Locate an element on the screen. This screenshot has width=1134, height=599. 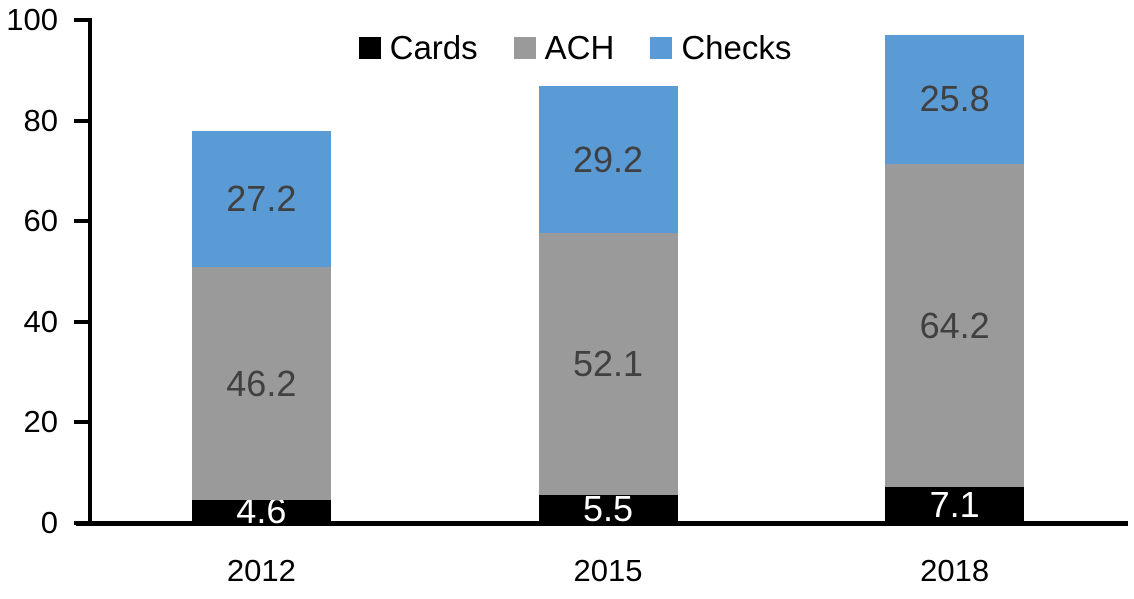
legend-label-checks: Checks is located at coordinates (736, 47).